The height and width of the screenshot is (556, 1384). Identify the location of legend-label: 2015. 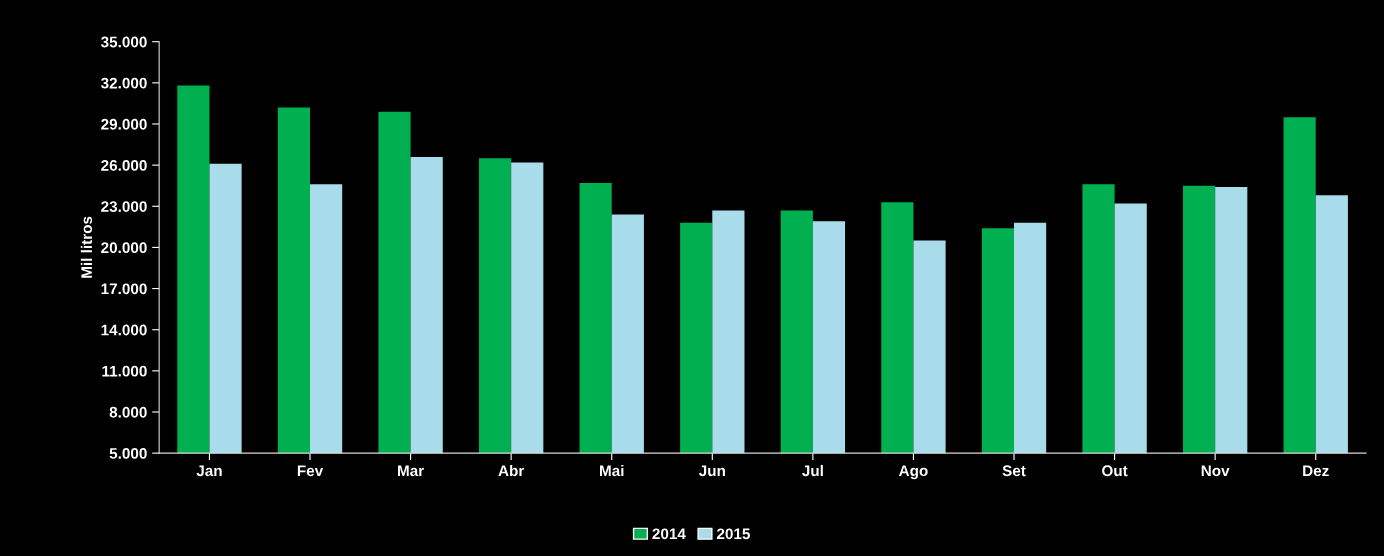
(733, 534).